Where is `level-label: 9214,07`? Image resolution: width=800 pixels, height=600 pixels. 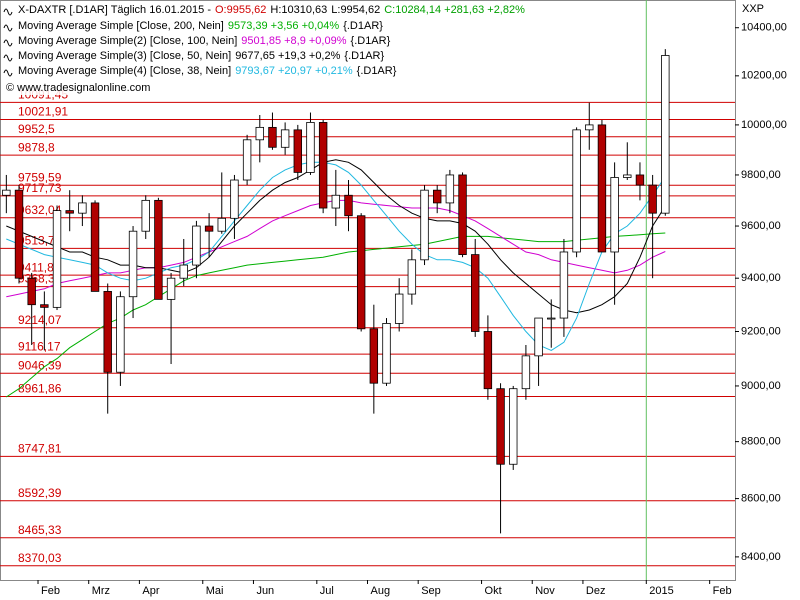 level-label: 9214,07 is located at coordinates (40, 320).